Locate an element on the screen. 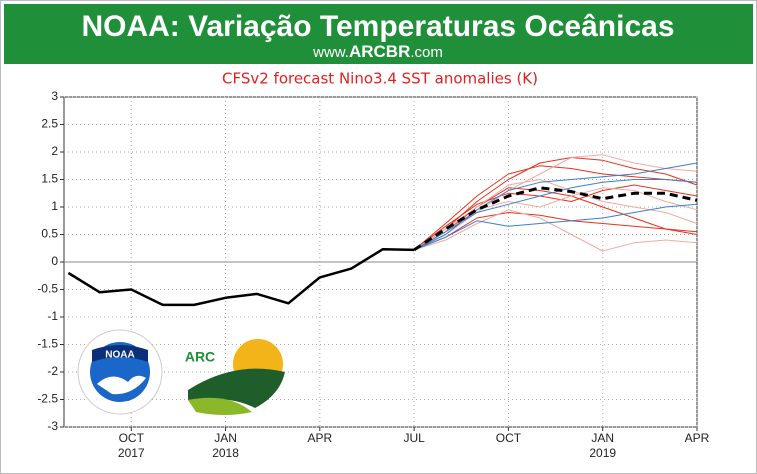 The image size is (757, 474). y-tick-label: -2.5 is located at coordinates (47, 399).